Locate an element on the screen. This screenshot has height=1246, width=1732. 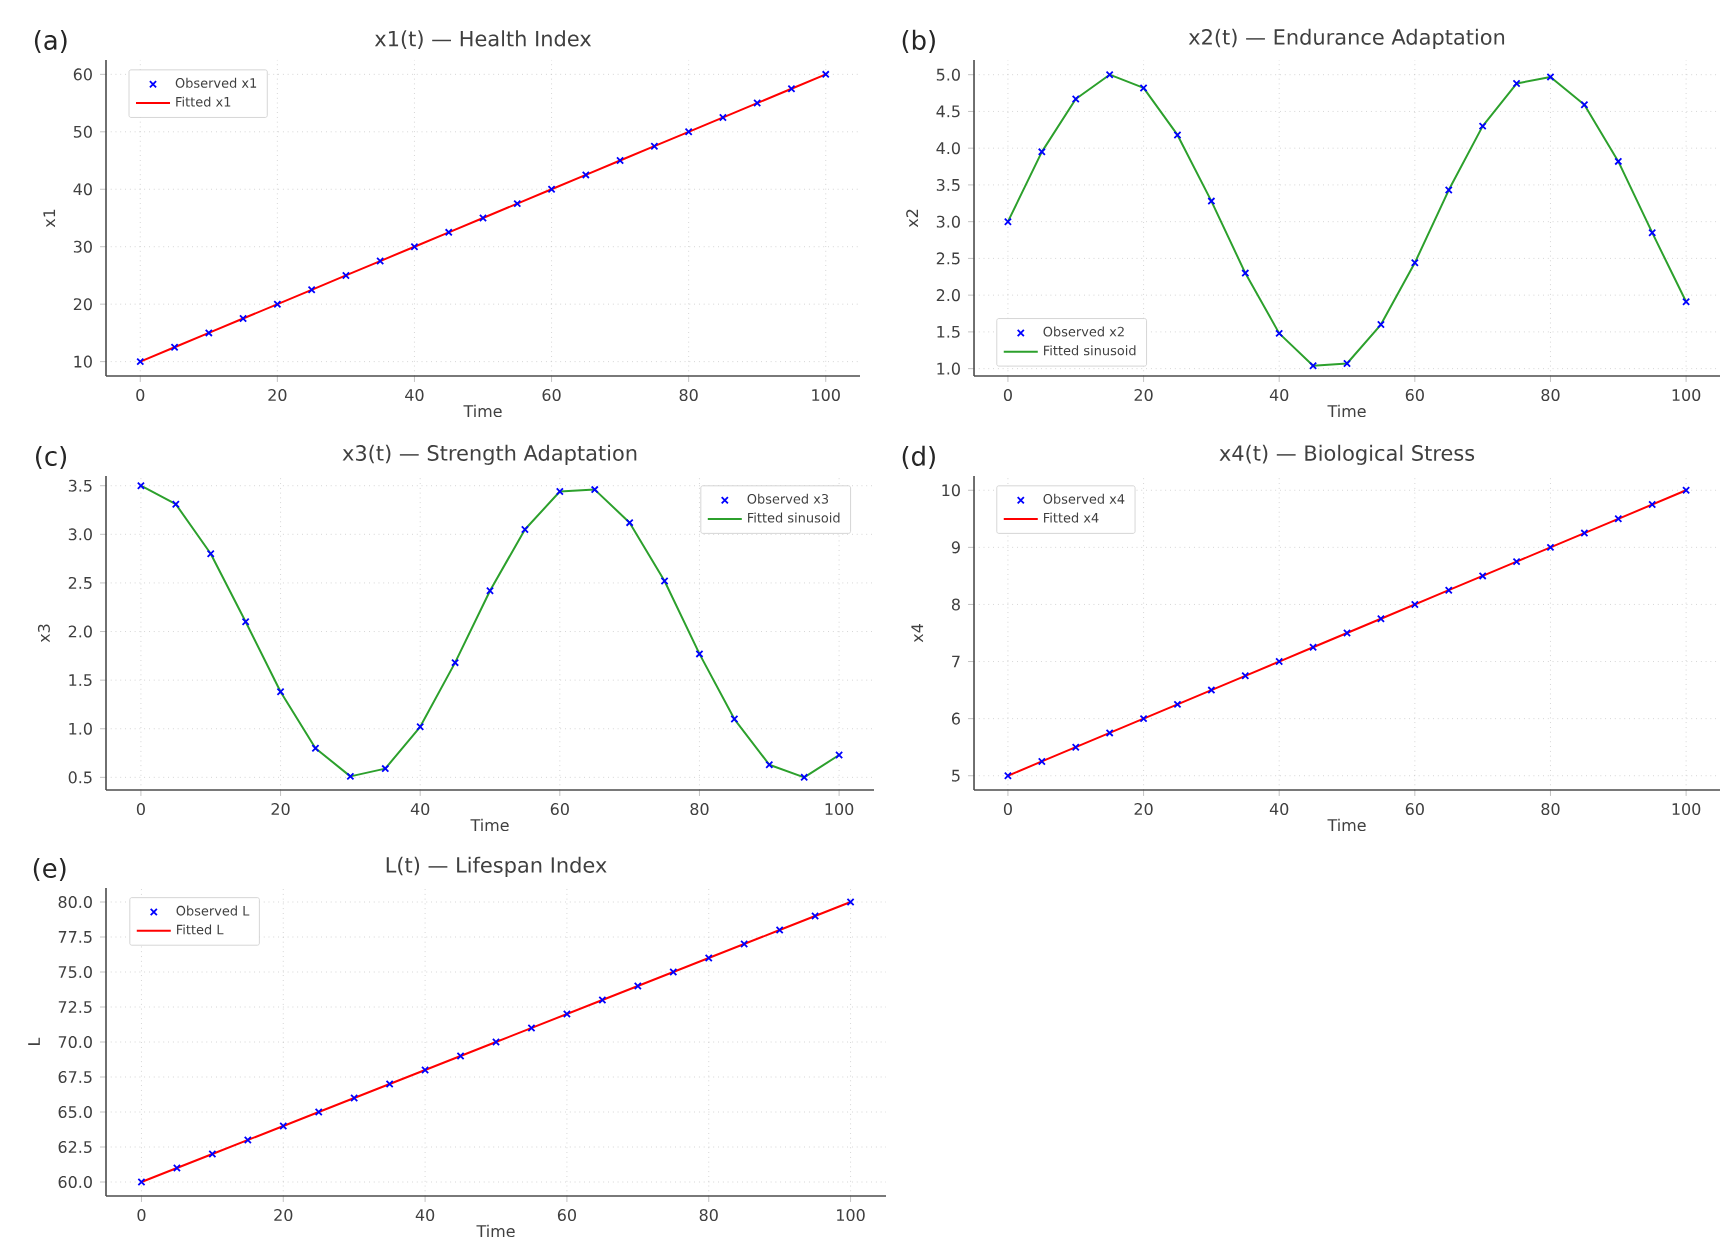
text: (c) is located at coordinates (51, 457).